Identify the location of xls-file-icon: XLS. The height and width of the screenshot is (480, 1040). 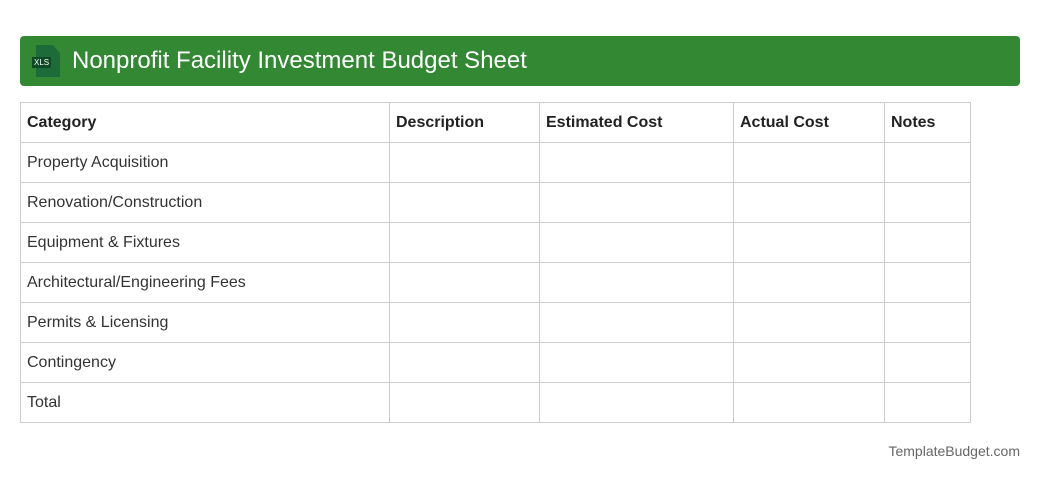
(46, 61).